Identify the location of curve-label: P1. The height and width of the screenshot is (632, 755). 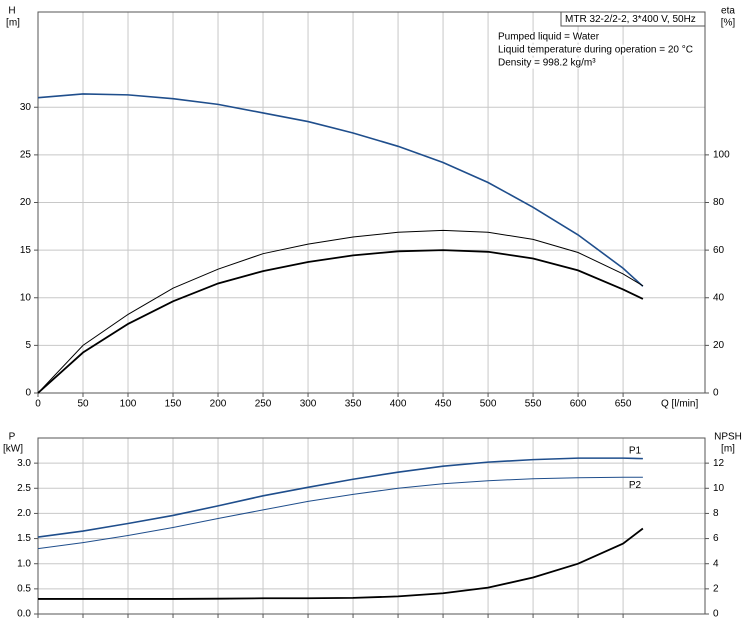
(635, 450).